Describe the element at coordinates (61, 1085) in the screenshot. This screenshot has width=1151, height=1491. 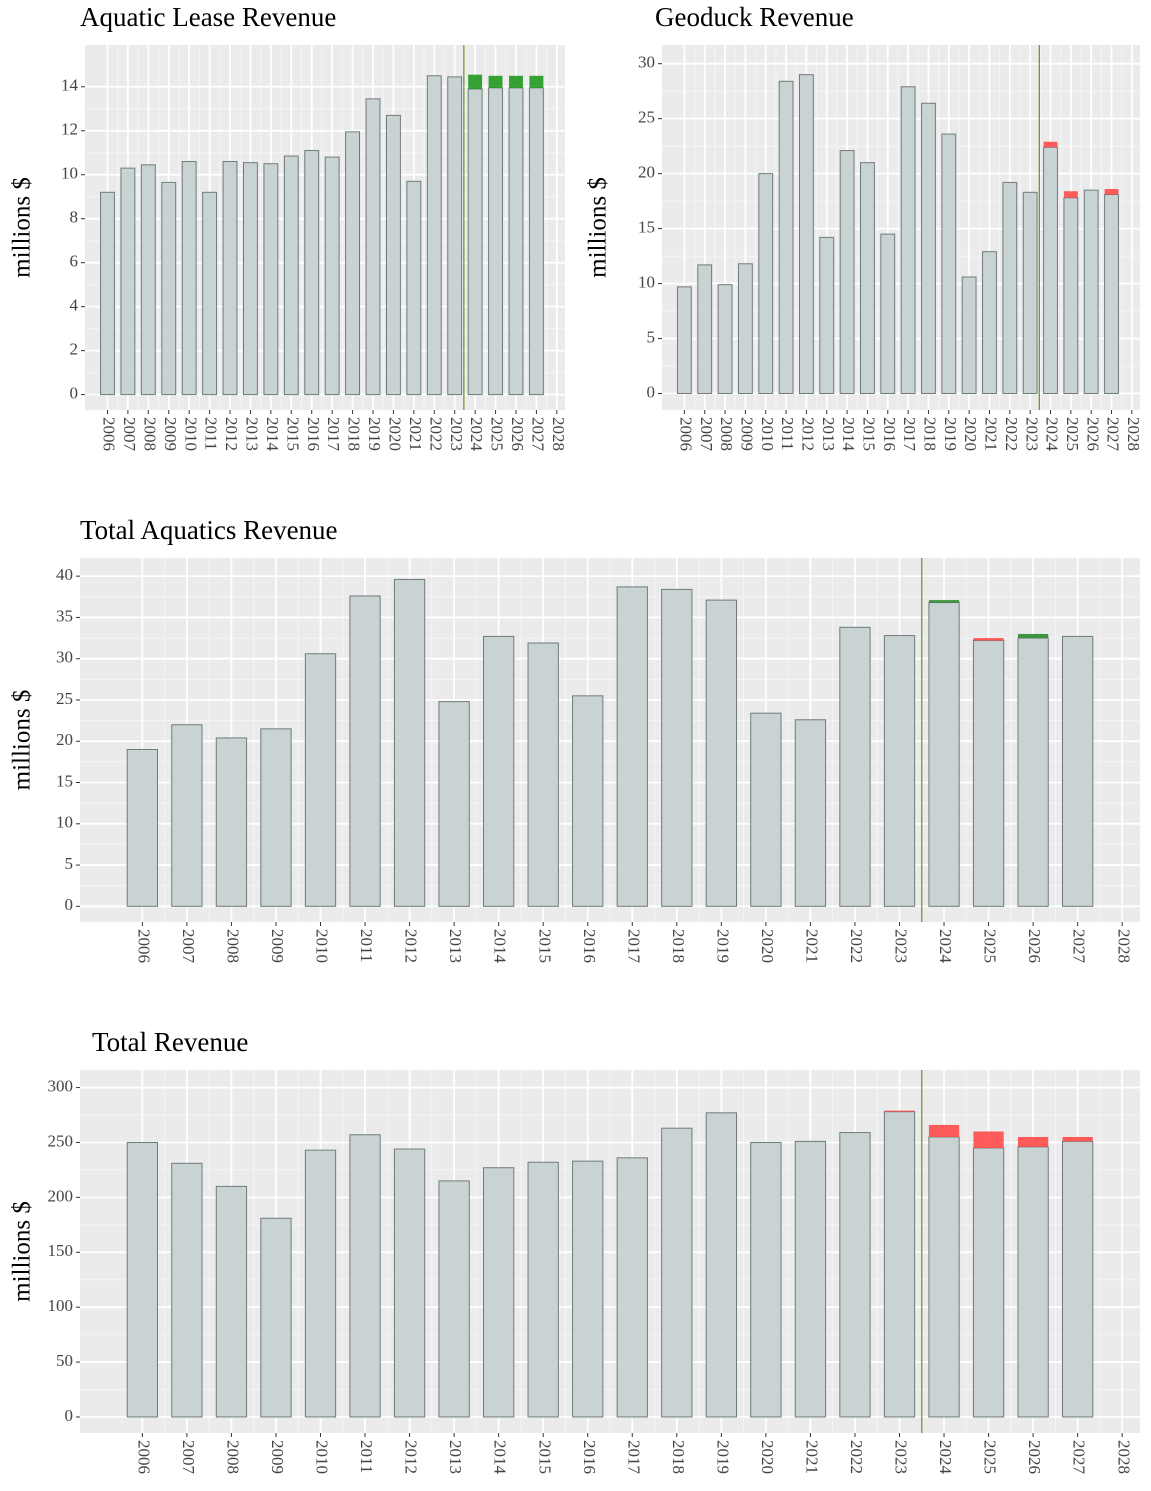
I see `y-tick-label: 300` at that location.